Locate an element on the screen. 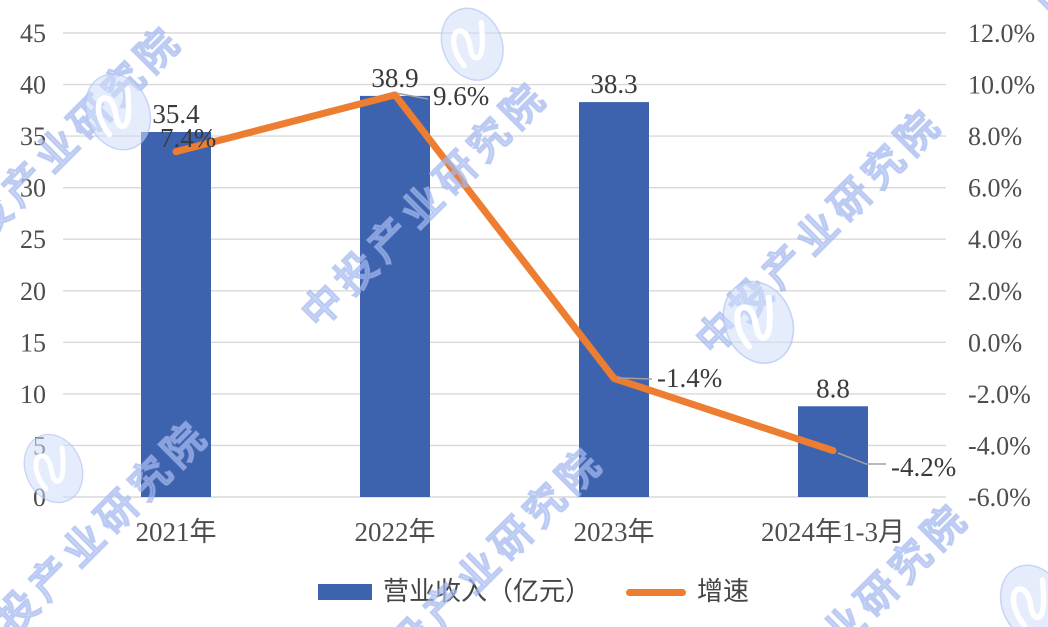 The image size is (1048, 627). x-axis-label-2023年: 2023年 is located at coordinates (614, 532).